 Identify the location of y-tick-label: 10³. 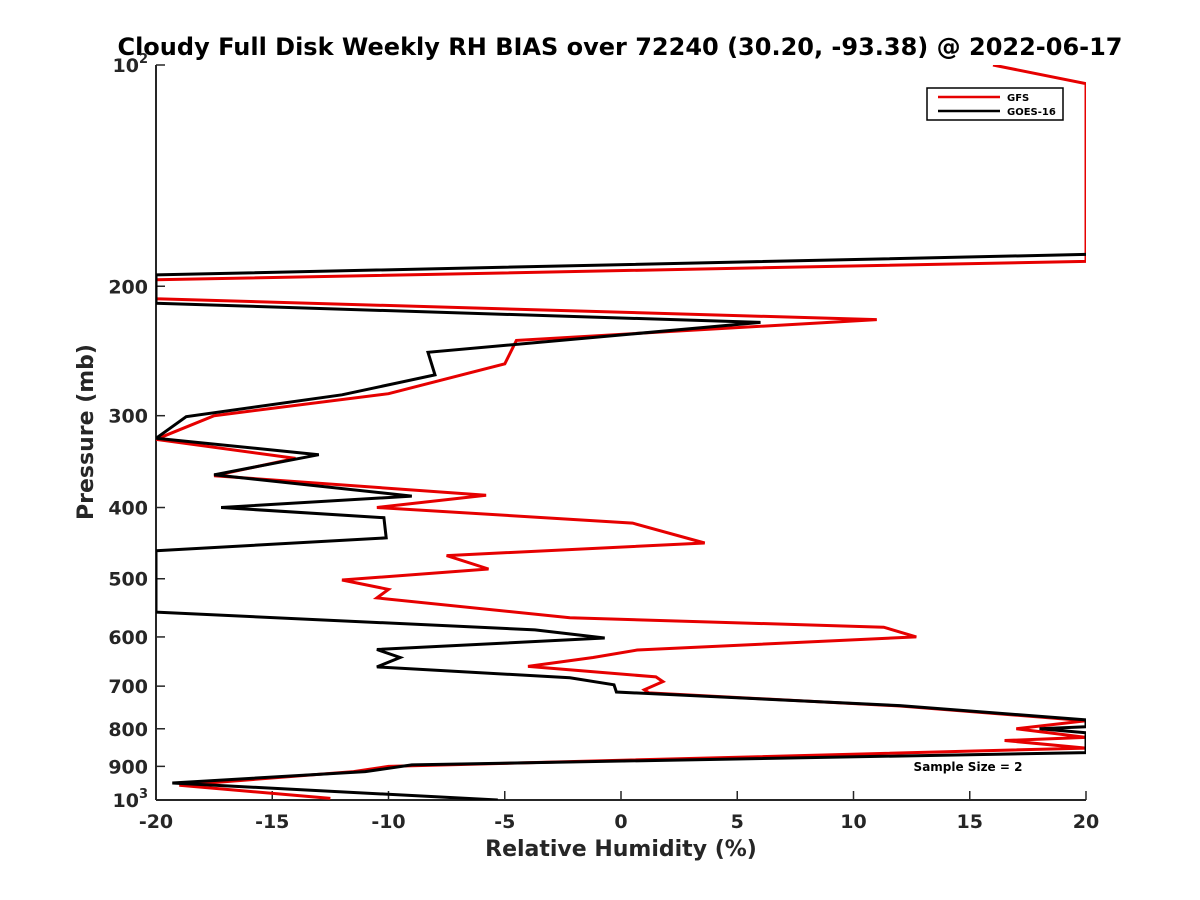
(131, 799).